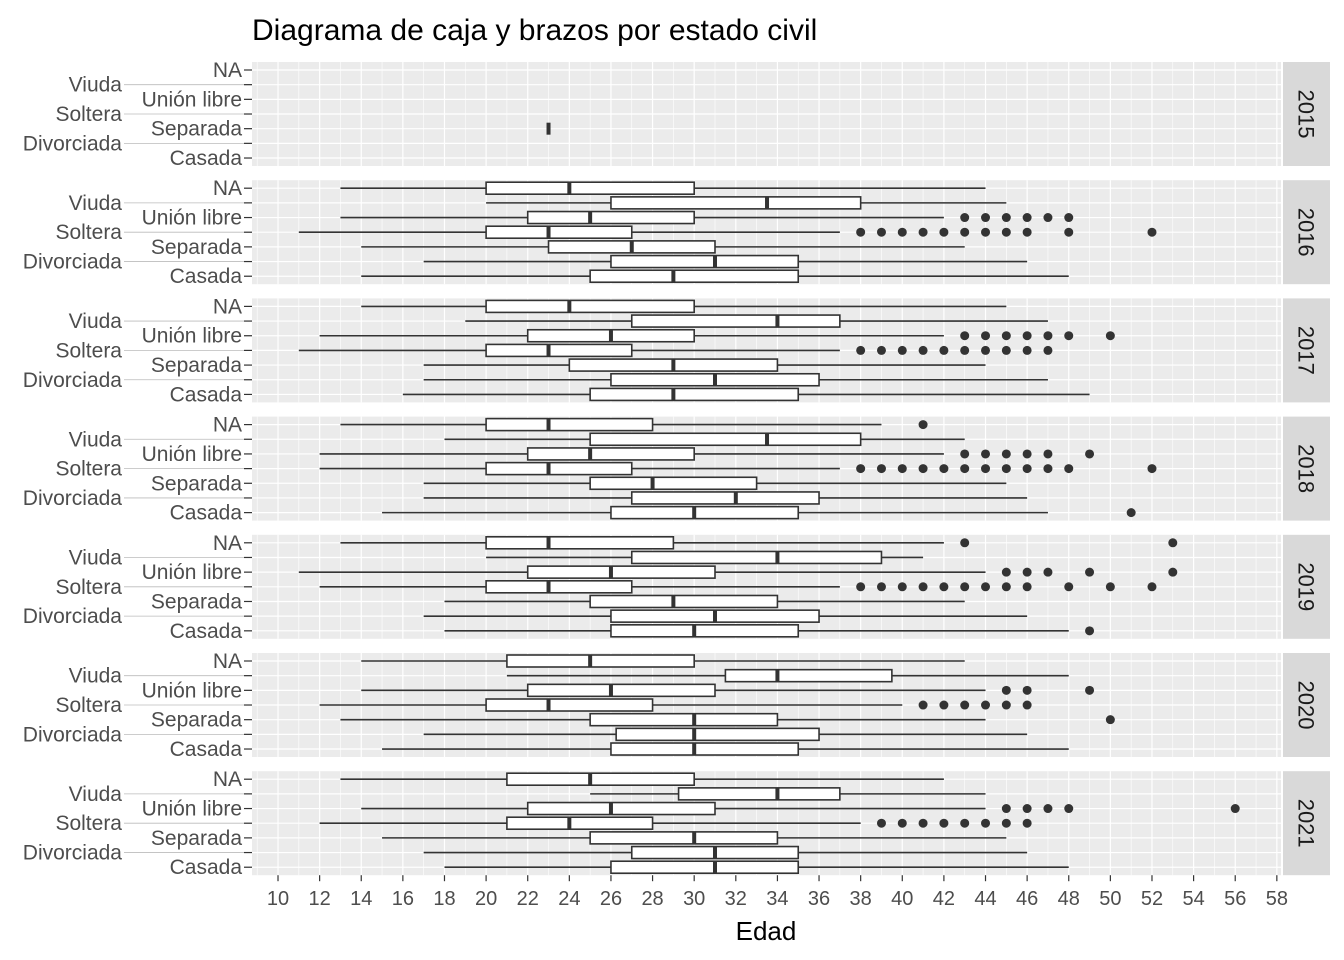 This screenshot has width=1344, height=960. What do you see at coordinates (73, 853) in the screenshot?
I see `y-tick-label: Divorciada` at bounding box center [73, 853].